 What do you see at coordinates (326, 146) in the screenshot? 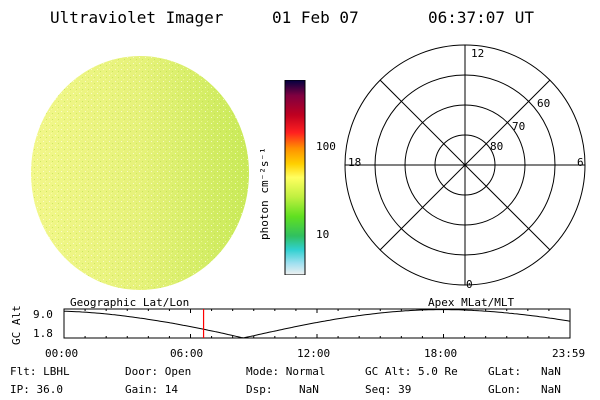
I see `colorbar-tick-100: 100` at bounding box center [326, 146].